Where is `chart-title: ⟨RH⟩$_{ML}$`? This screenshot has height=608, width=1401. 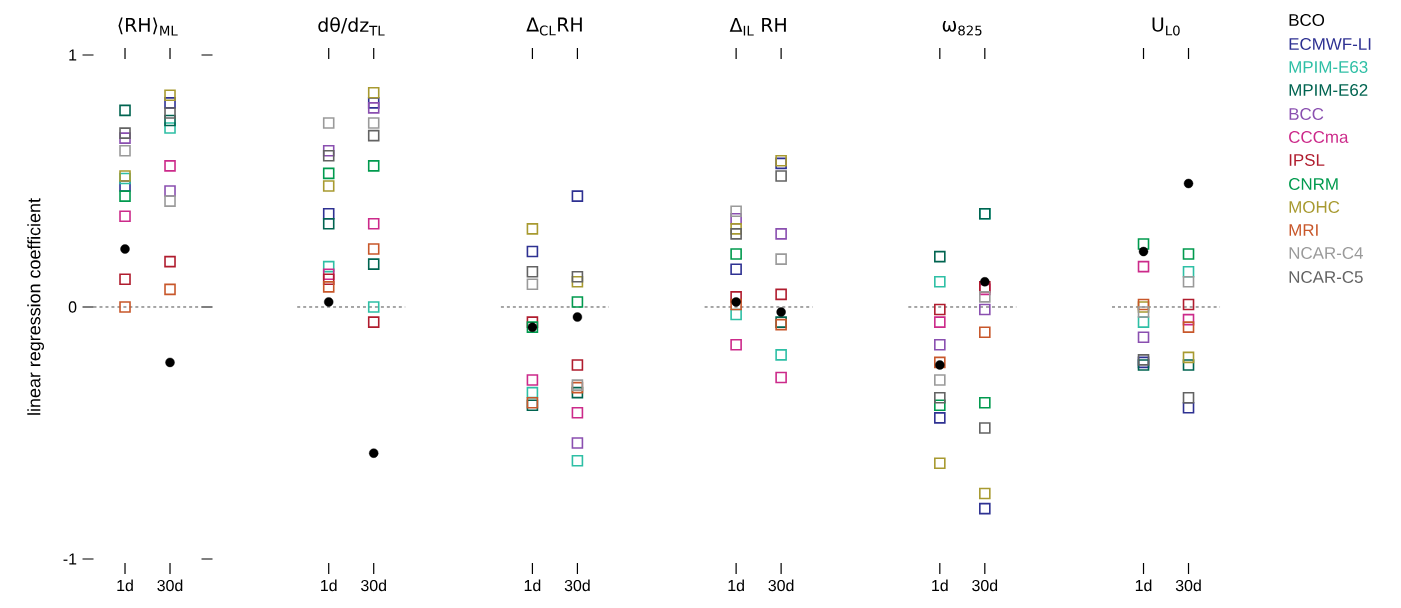
chart-title: ⟨RH⟩$_{ML}$ is located at coordinates (148, 26).